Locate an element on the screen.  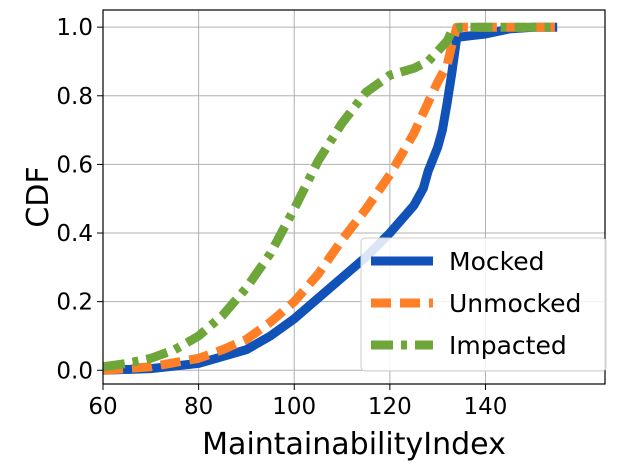
x-axis-title: MaintainabilityIndex is located at coordinates (354, 444).